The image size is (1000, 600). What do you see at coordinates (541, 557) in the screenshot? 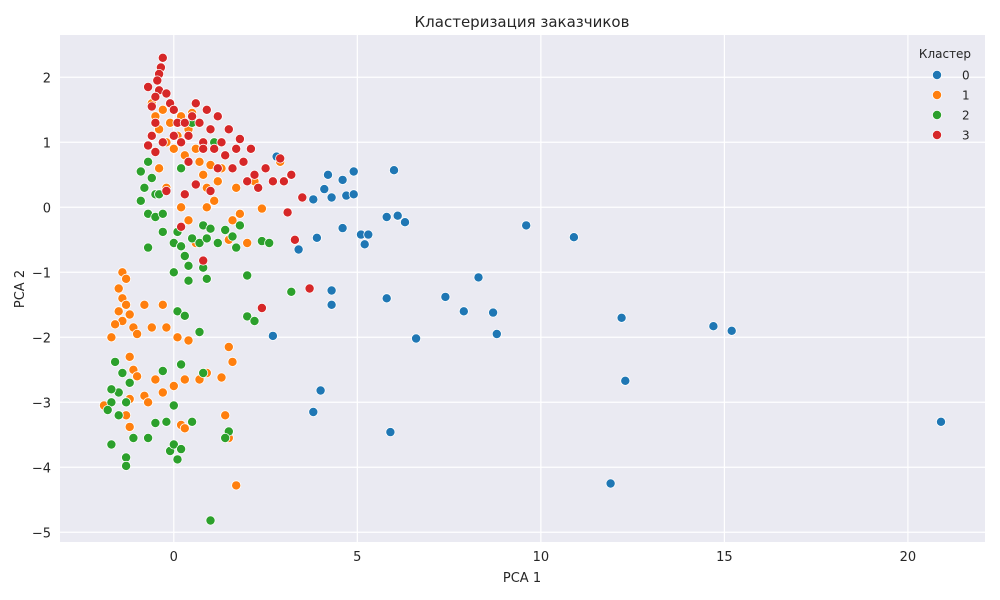
I see `x-tick-label: 10` at bounding box center [541, 557].